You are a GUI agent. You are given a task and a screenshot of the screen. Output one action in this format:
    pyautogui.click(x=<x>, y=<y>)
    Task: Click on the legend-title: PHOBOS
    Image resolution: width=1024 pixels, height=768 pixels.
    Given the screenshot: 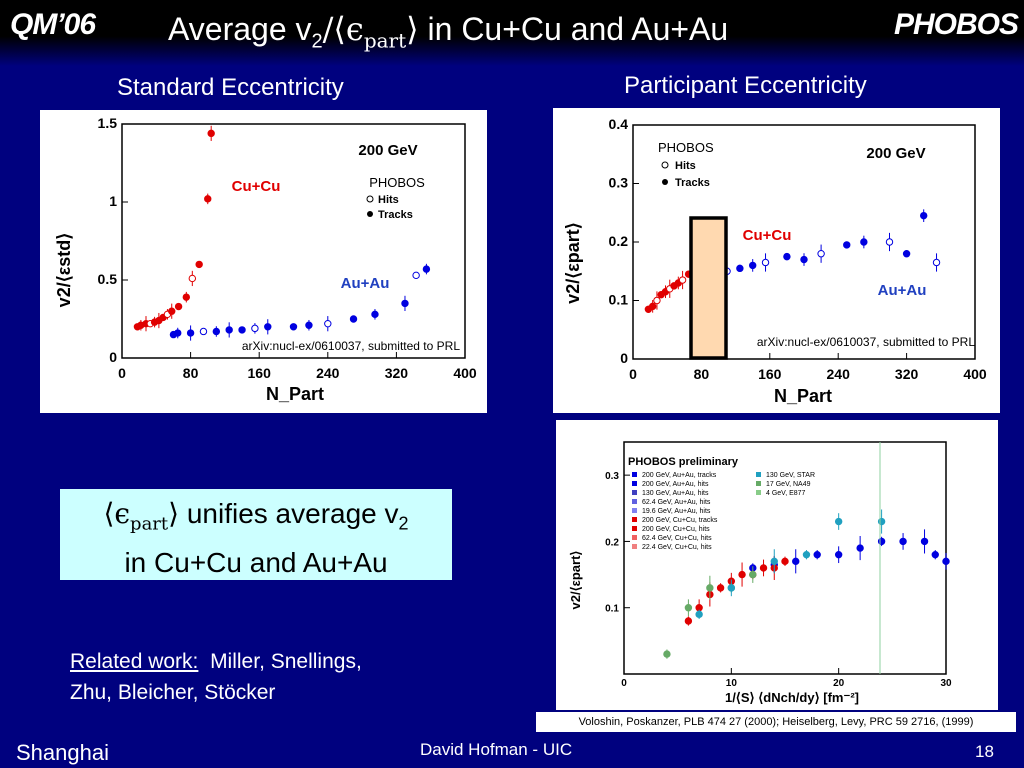 What is the action you would take?
    pyautogui.click(x=686, y=147)
    